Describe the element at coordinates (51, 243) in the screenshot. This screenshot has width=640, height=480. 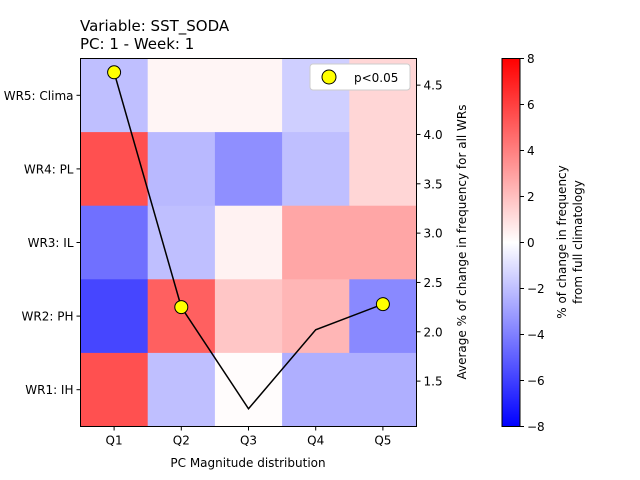
I see `row-tick-label: WR3: IL` at that location.